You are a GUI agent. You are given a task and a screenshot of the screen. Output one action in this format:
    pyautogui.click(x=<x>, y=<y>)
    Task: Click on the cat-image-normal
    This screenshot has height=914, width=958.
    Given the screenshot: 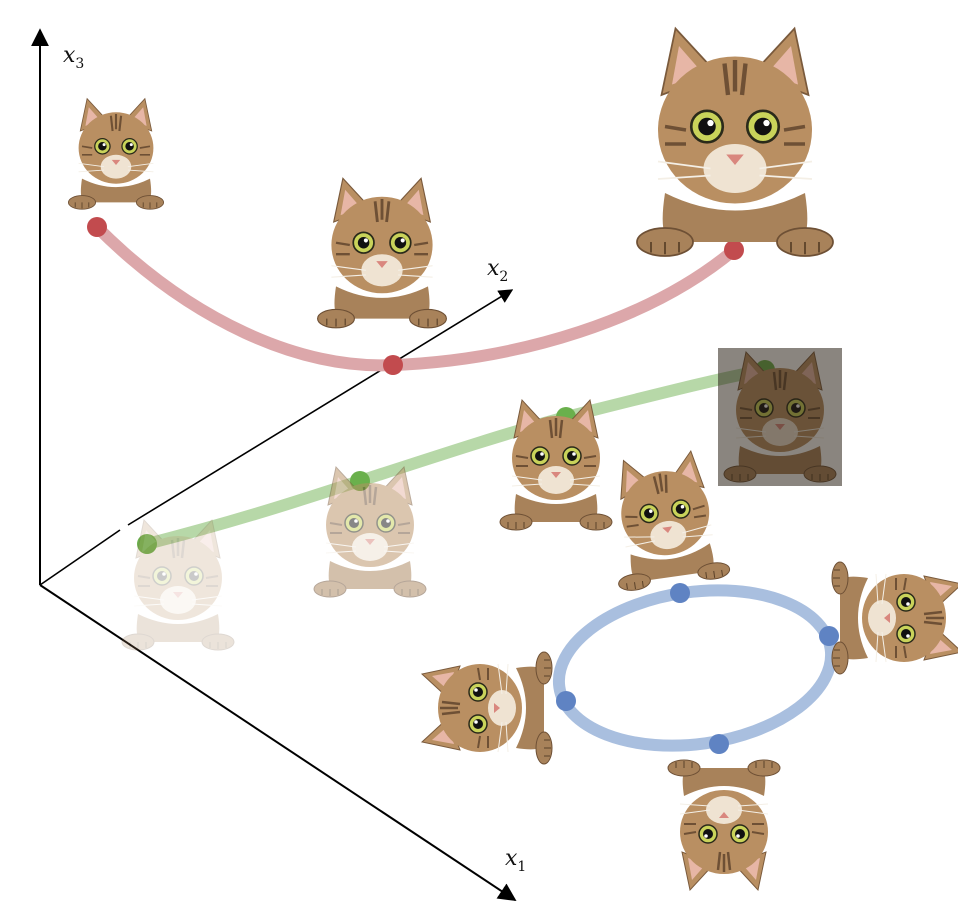 What is the action you would take?
    pyautogui.click(x=556, y=465)
    